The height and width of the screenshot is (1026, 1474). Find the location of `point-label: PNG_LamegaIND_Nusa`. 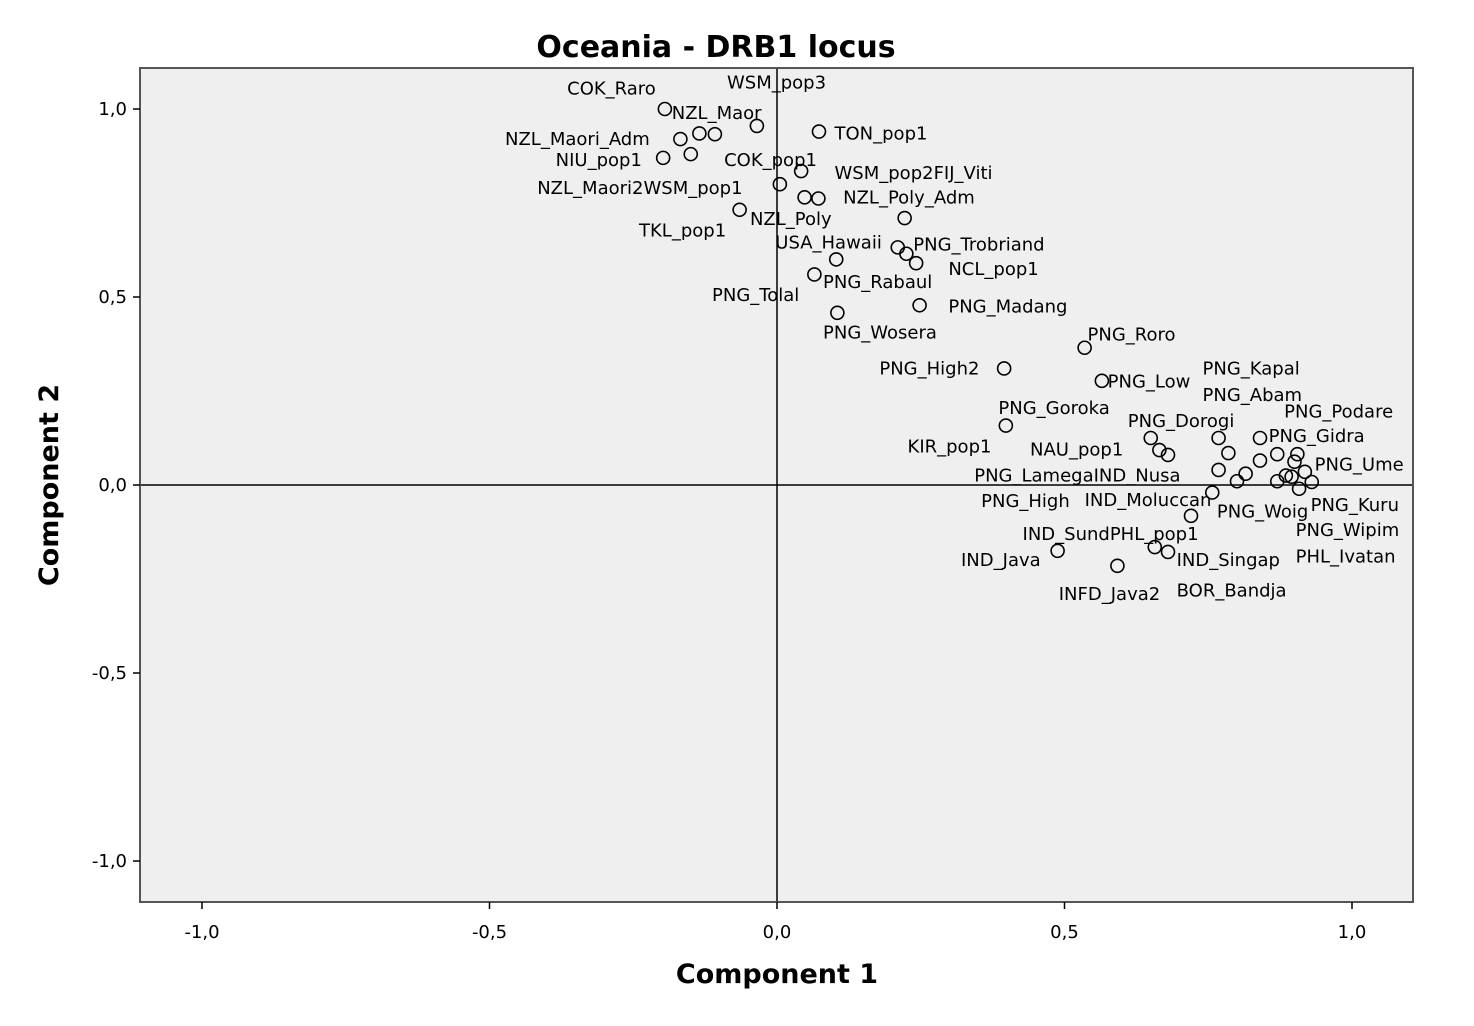

point-label: PNG_LamegaIND_Nusa is located at coordinates (1077, 476).